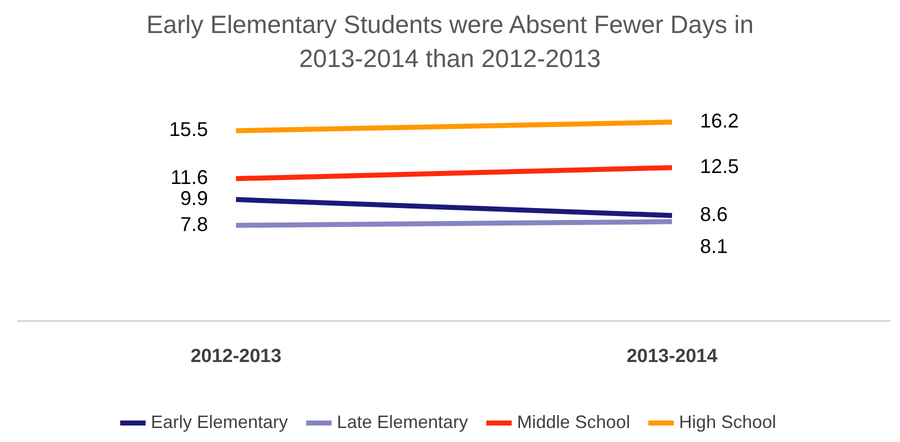  Describe the element at coordinates (188, 130) in the screenshot. I see `data-label: 15.5` at that location.